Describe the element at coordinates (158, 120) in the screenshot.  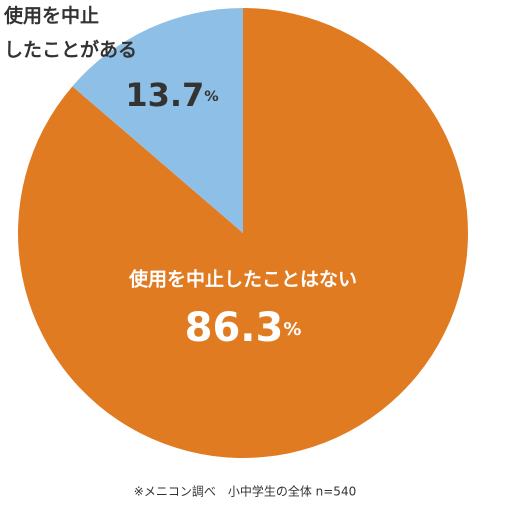
I see `pie-slice` at that location.